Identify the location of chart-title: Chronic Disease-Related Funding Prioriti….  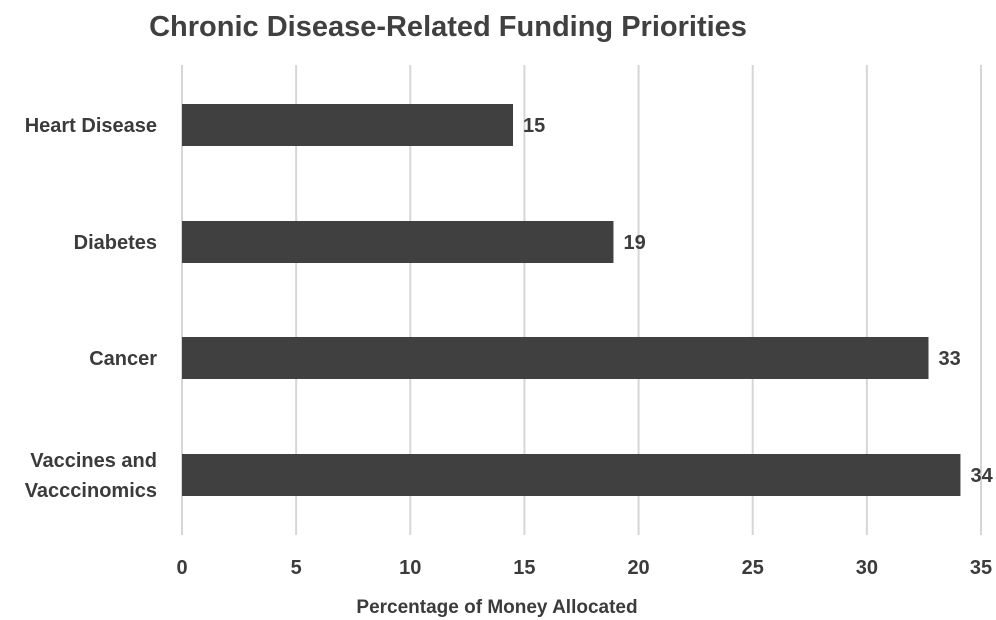
(448, 27).